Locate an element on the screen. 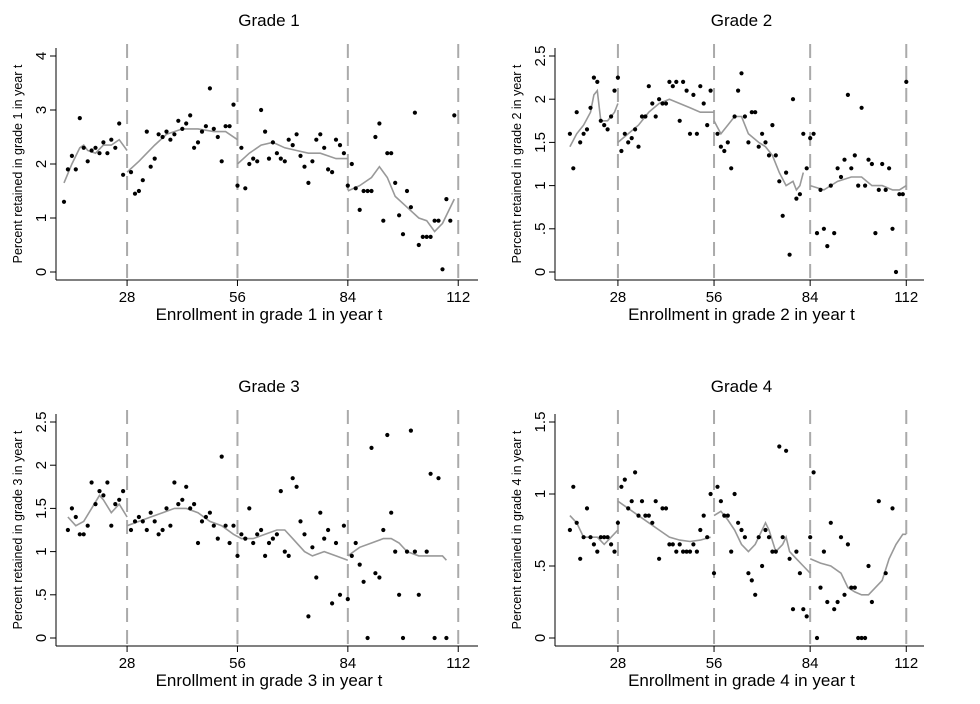 Image resolution: width=980 pixels, height=704 pixels. y-tick-label: 2.5 is located at coordinates (41, 422).